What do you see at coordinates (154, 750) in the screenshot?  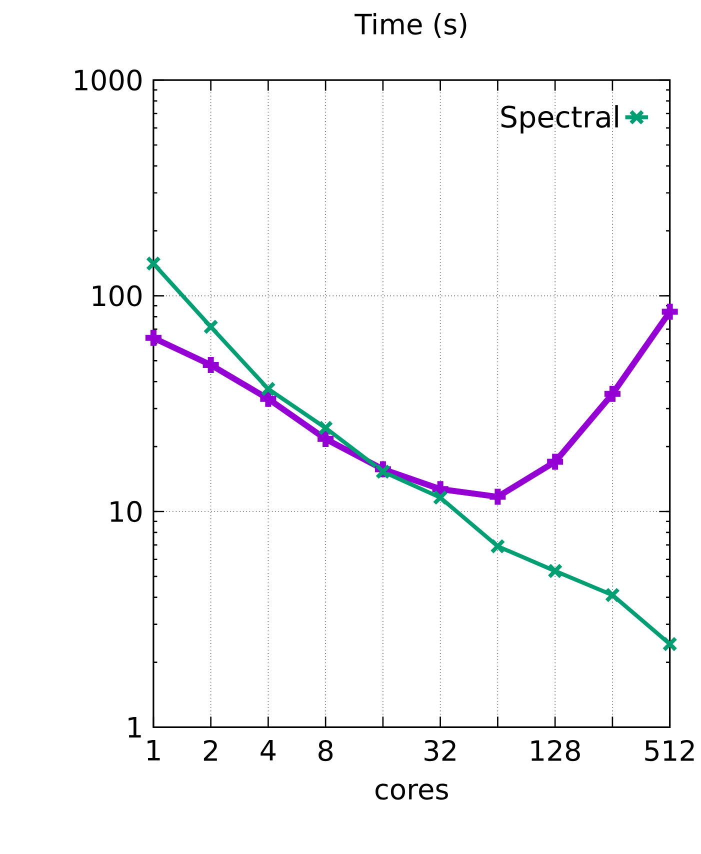 I see `x-tick-label: 1` at bounding box center [154, 750].